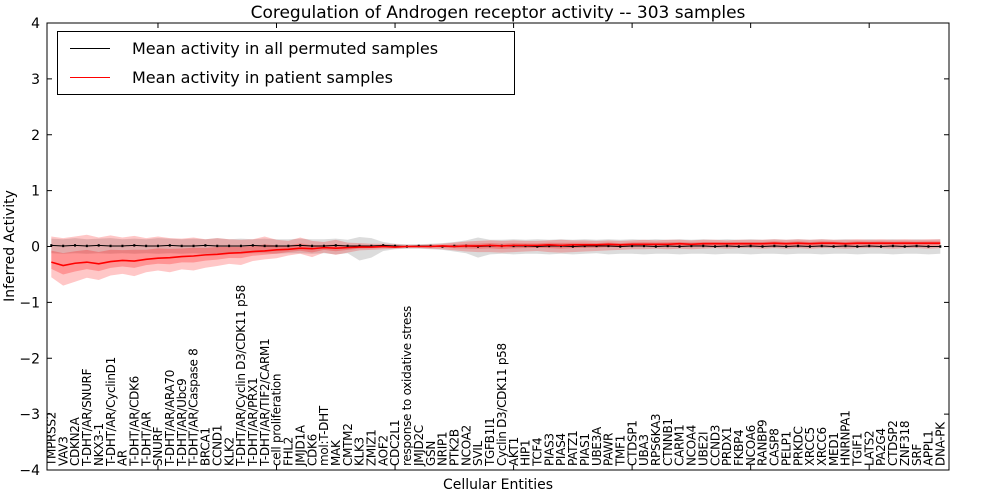 Image resolution: width=1000 pixels, height=500 pixels. I want to click on x-tick-label: NCOA2, so click(466, 445).